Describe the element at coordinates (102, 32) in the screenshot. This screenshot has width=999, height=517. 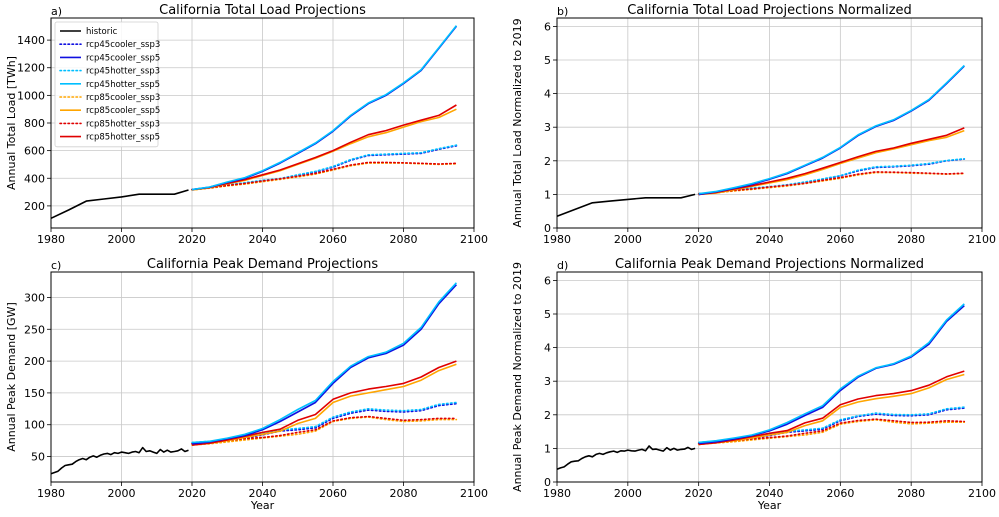
I see `legend-entry-label: historic` at that location.